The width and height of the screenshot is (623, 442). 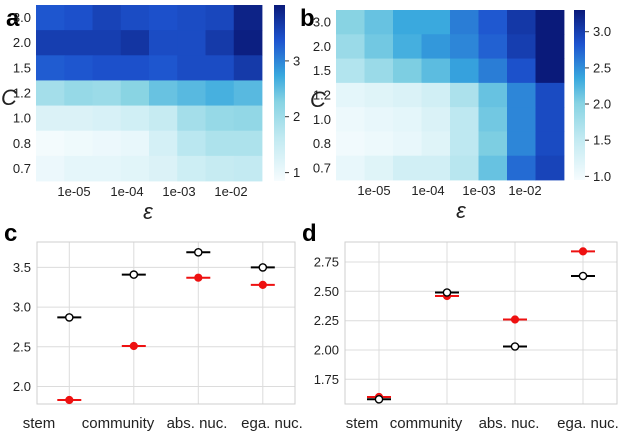 I want to click on heatmap-a-ytick: 3.0, so click(x=22, y=17).